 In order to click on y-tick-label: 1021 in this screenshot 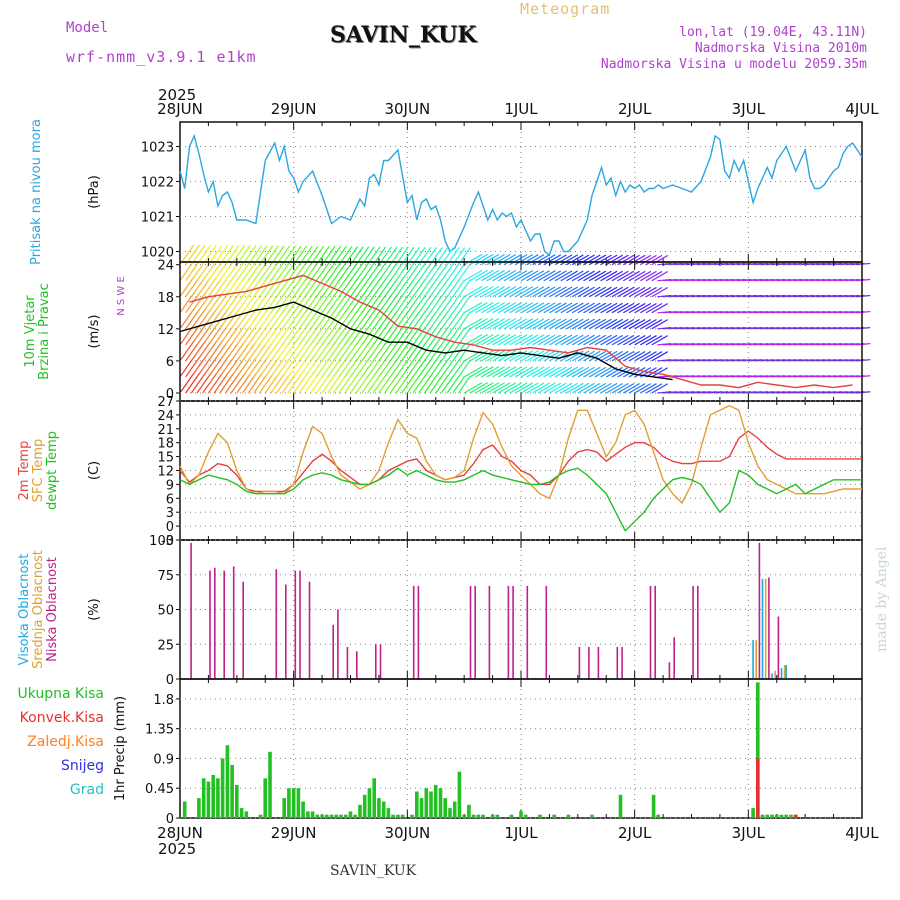, I will do `click(157, 218)`.